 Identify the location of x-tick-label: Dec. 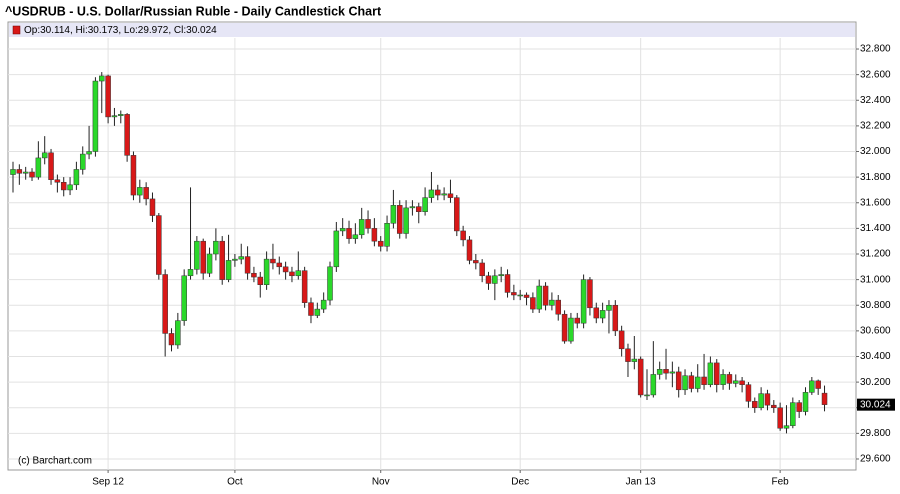
(520, 482).